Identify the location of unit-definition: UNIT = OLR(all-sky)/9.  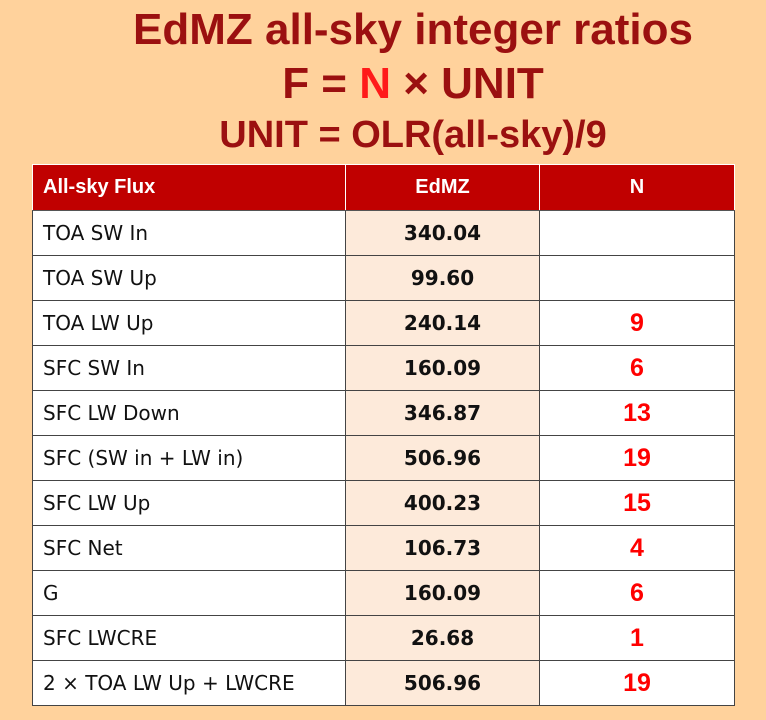
(413, 135).